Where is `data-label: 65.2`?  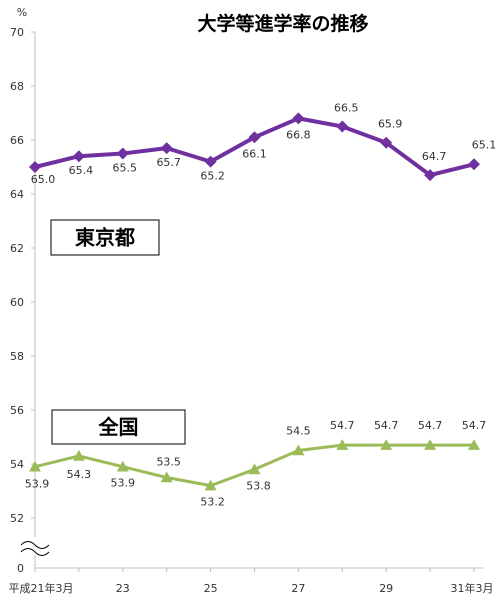
data-label: 65.2 is located at coordinates (212, 176).